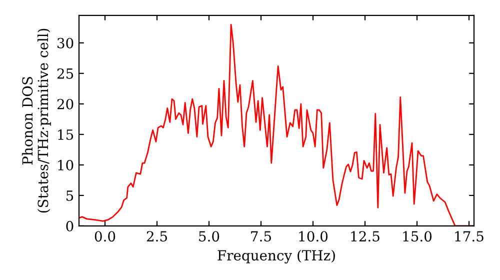 This screenshot has height=280, width=500. I want to click on x-tick-label: 5.0, so click(209, 236).